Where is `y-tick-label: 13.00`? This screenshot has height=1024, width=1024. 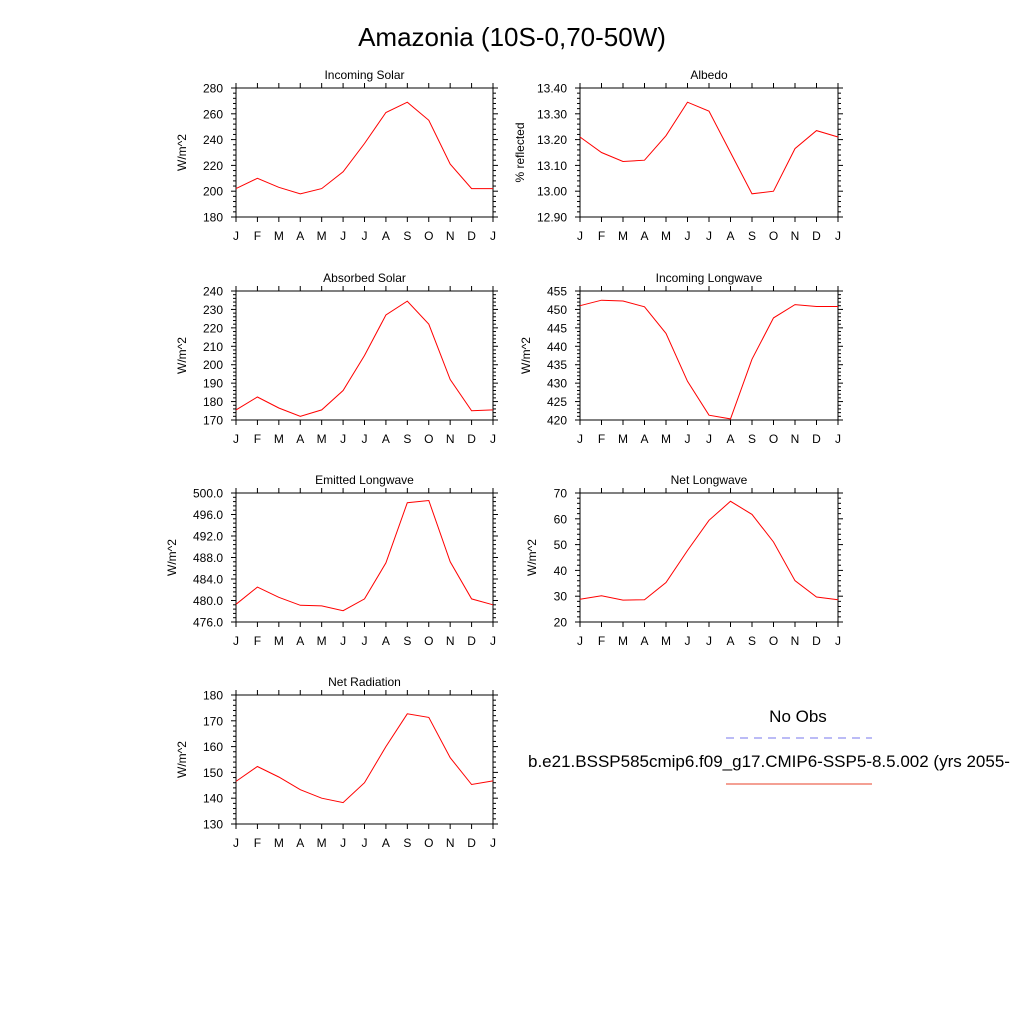 y-tick-label: 13.00 is located at coordinates (552, 192).